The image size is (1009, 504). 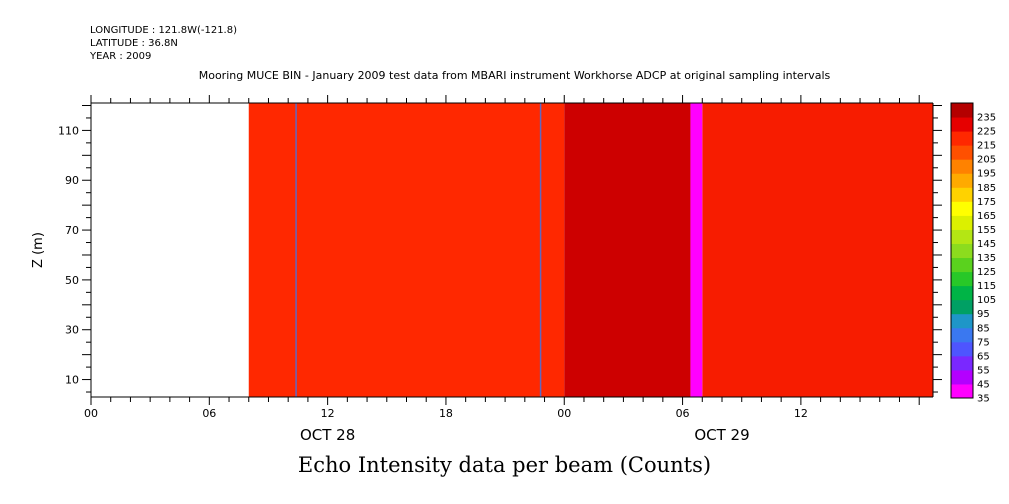 What do you see at coordinates (983, 328) in the screenshot?
I see `colorbar-label: 85` at bounding box center [983, 328].